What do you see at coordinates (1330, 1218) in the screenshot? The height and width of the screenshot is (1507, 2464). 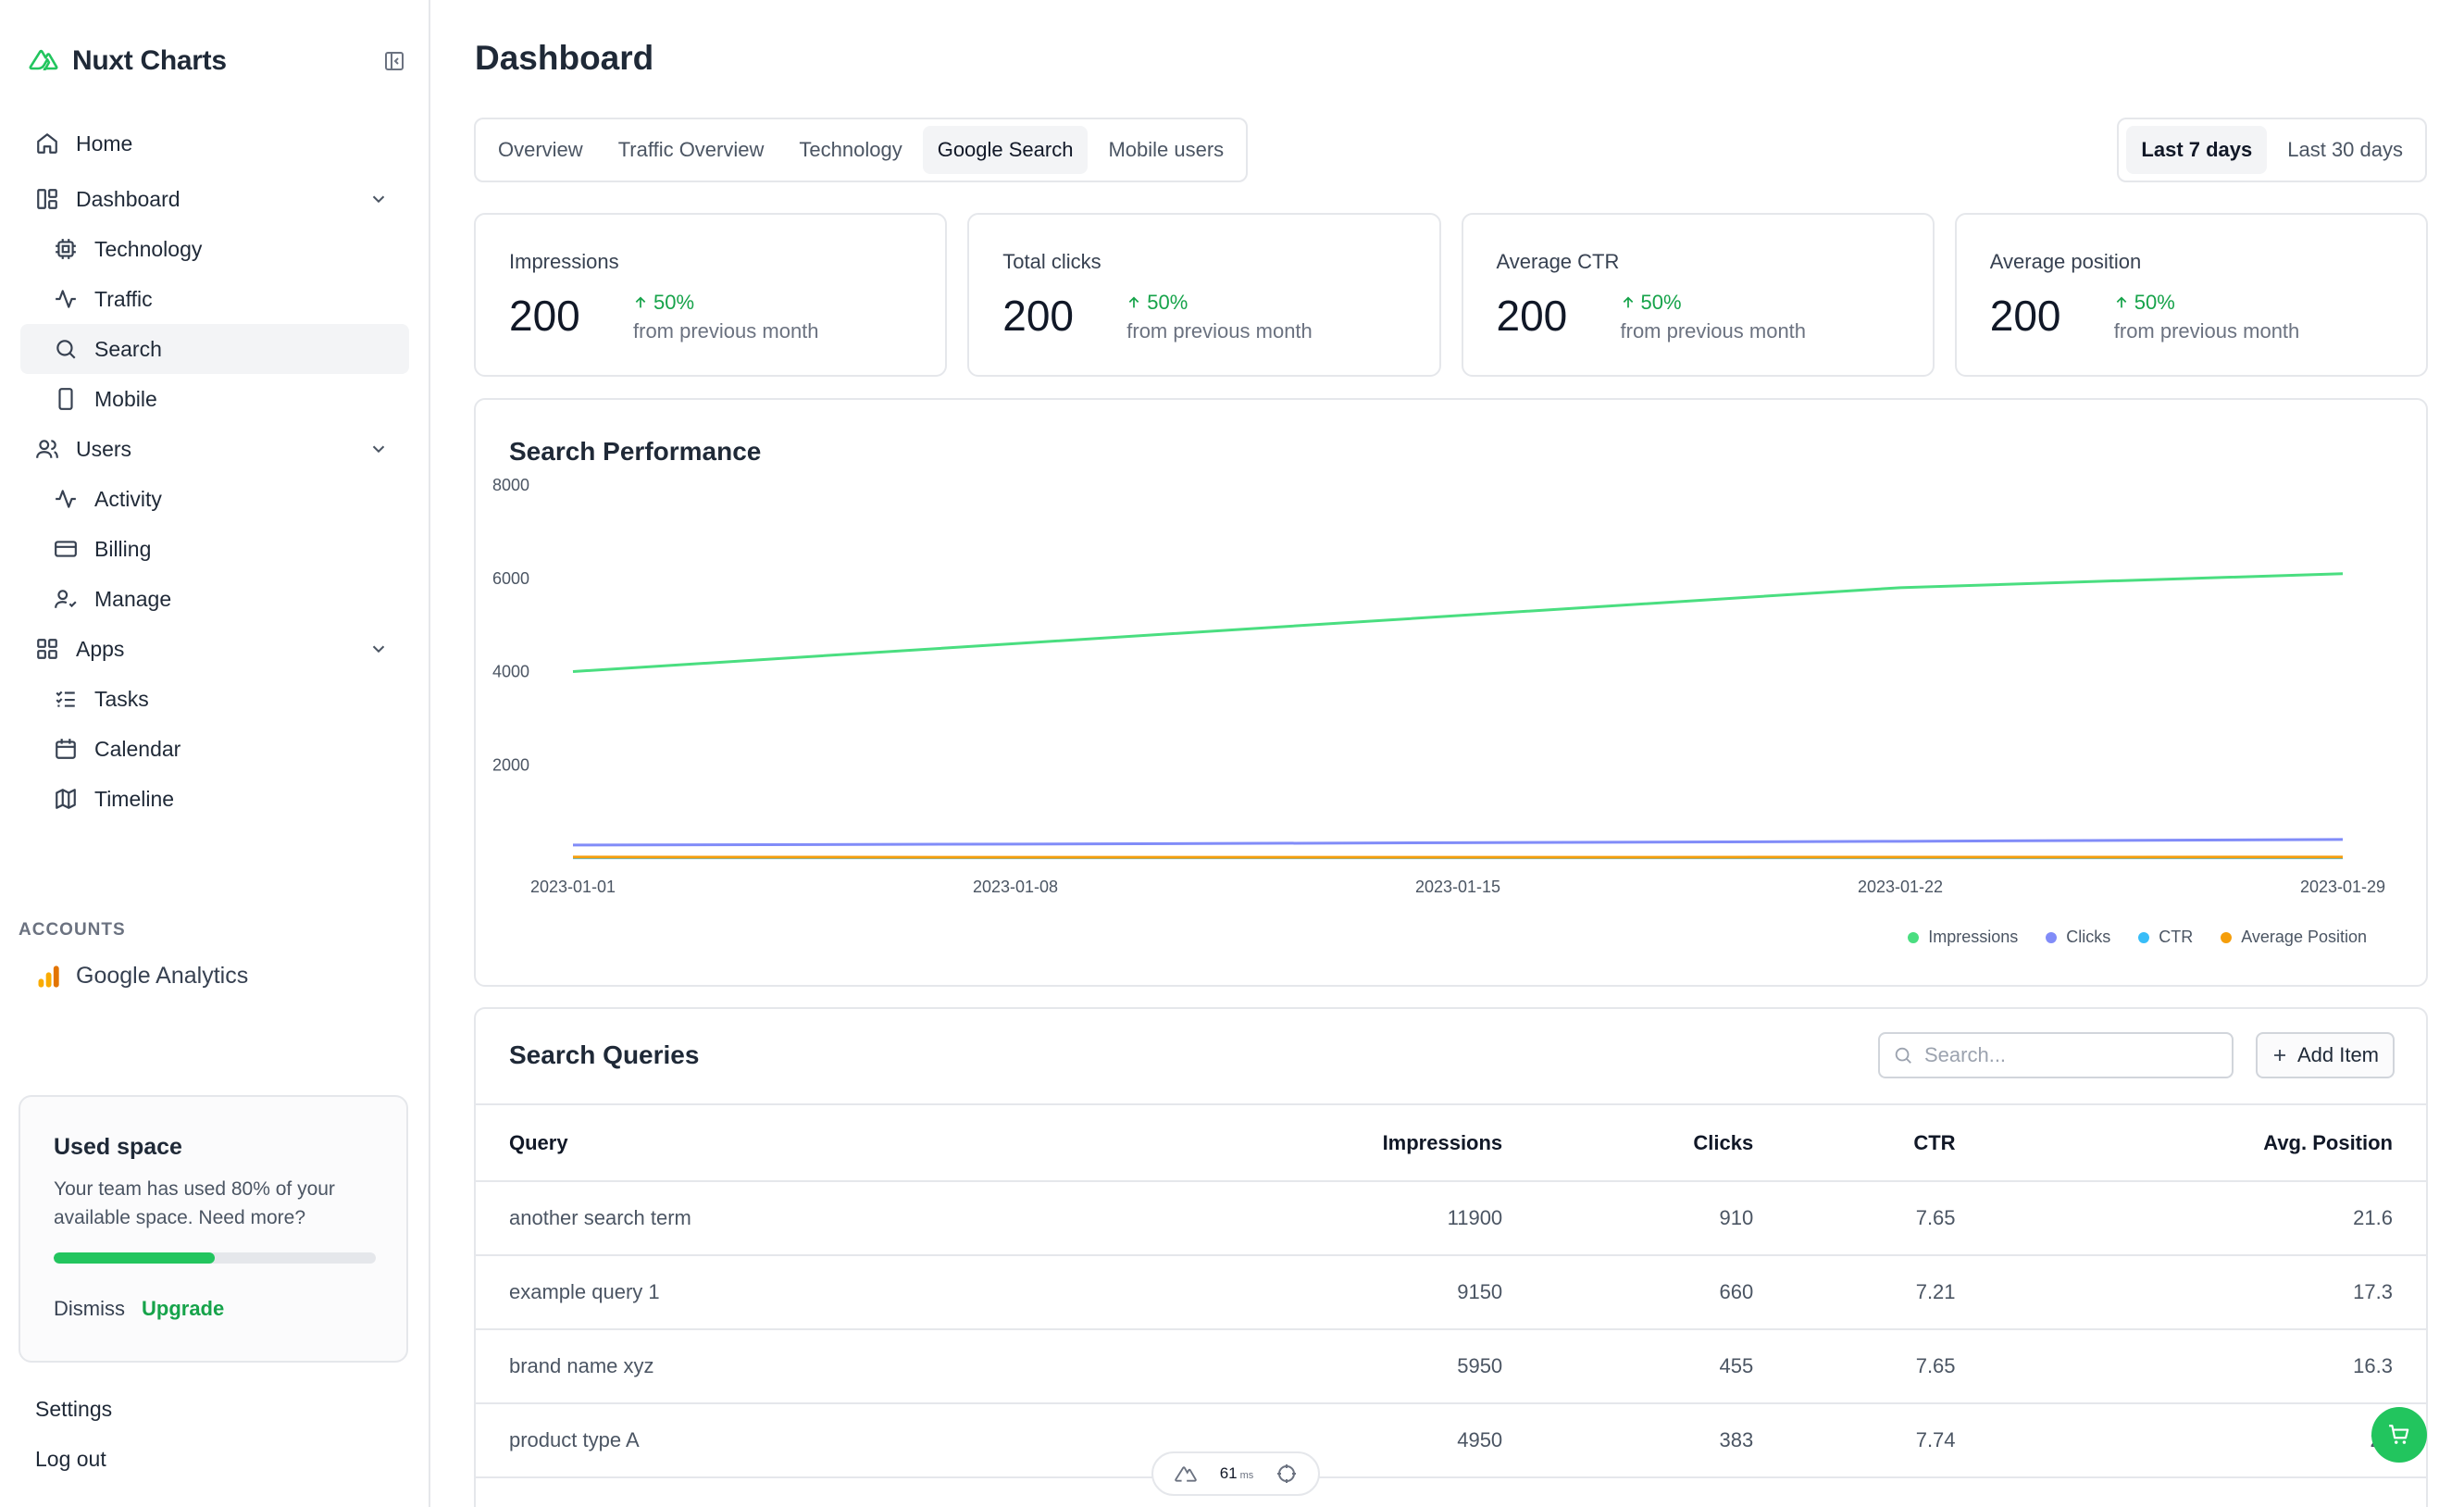 I see `table-cell: 11900` at bounding box center [1330, 1218].